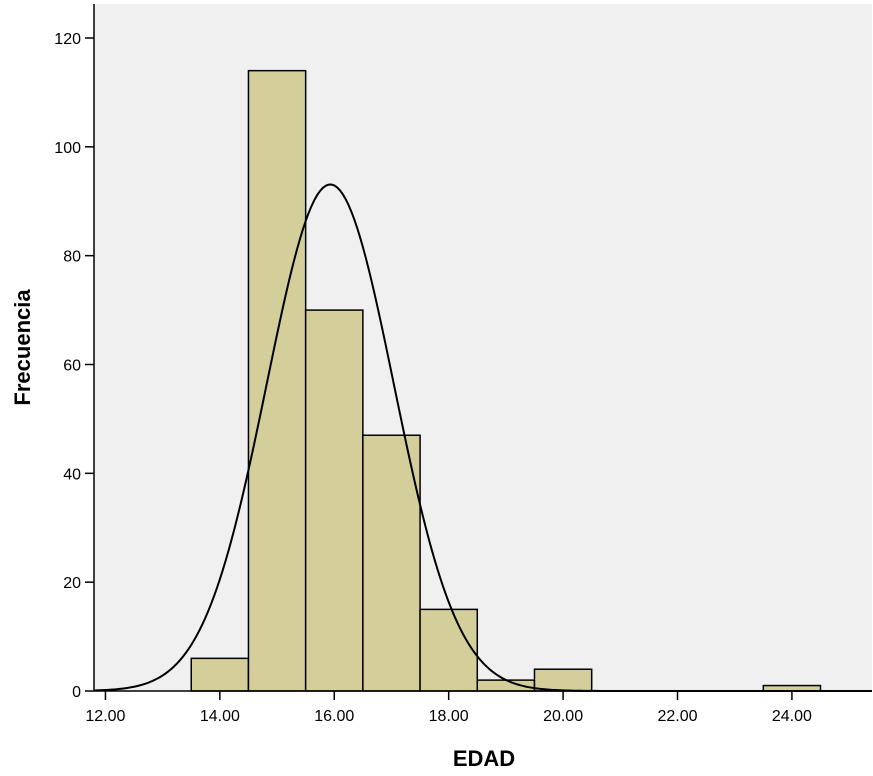  I want to click on y-tick-label: 100, so click(67, 148).